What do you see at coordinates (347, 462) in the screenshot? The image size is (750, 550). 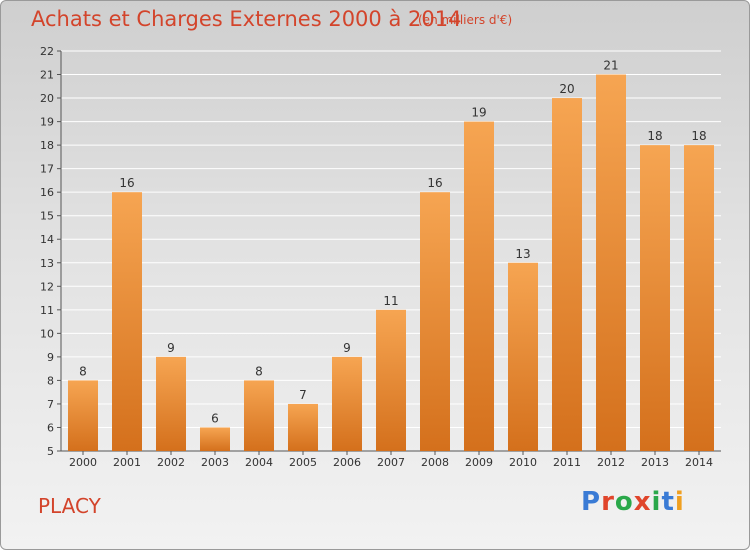 I see `x-tick-label: 2006` at bounding box center [347, 462].